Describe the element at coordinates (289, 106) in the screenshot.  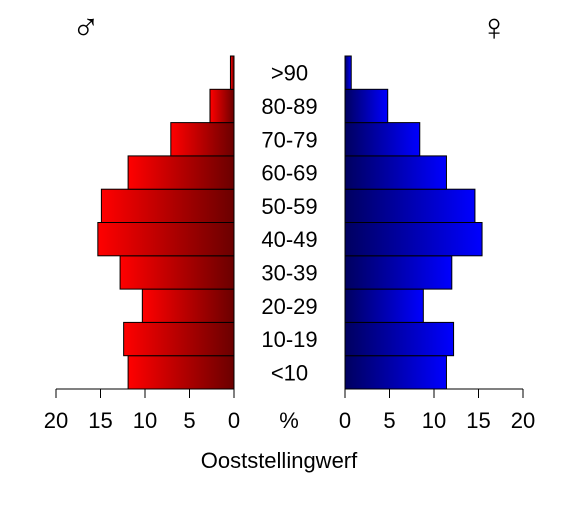
I see `age-group-label: 80-89` at that location.